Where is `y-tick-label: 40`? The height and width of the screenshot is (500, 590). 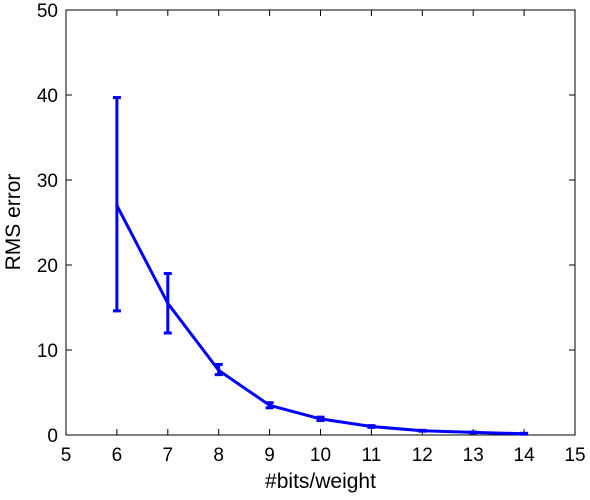
y-tick-label: 40 is located at coordinates (47, 96).